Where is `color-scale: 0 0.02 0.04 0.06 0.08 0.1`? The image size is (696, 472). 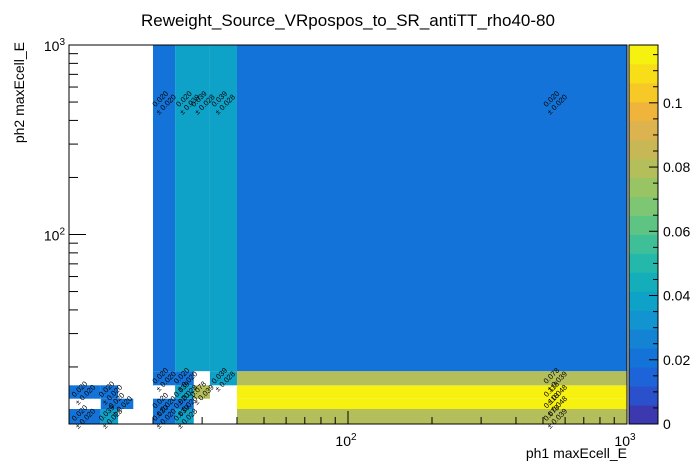 color-scale: 0 0.02 0.04 0.06 0.08 0.1 is located at coordinates (659, 238).